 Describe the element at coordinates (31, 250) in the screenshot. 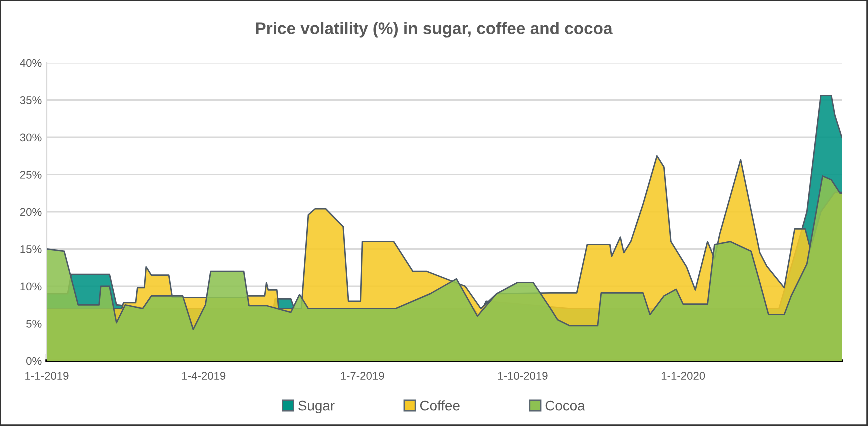

I see `y-tick-label: 15%` at that location.